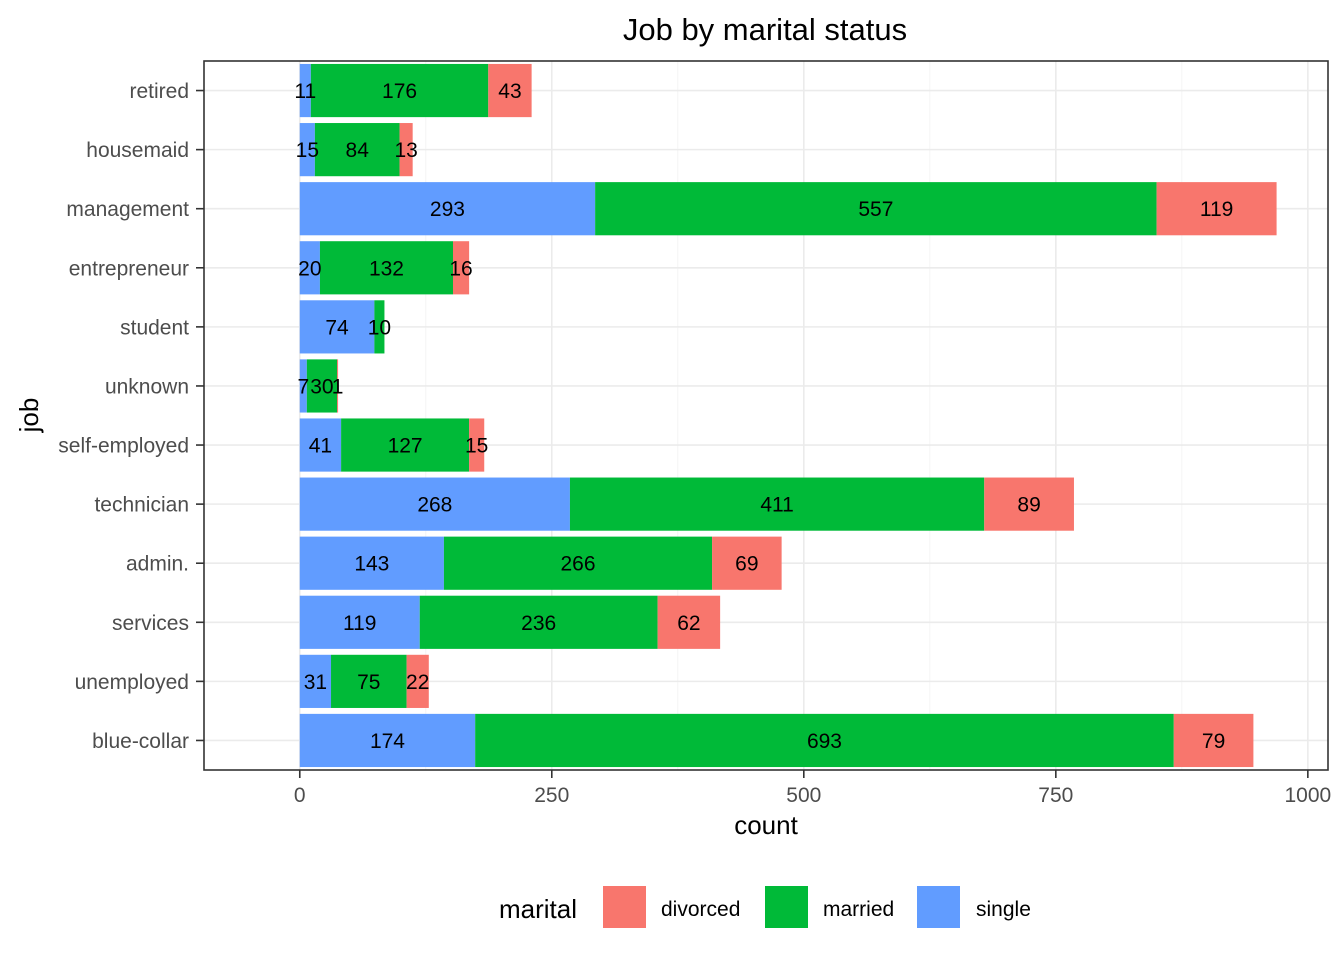 The width and height of the screenshot is (1344, 960). What do you see at coordinates (123, 446) in the screenshot?
I see `y-tick-label: self-employed` at bounding box center [123, 446].